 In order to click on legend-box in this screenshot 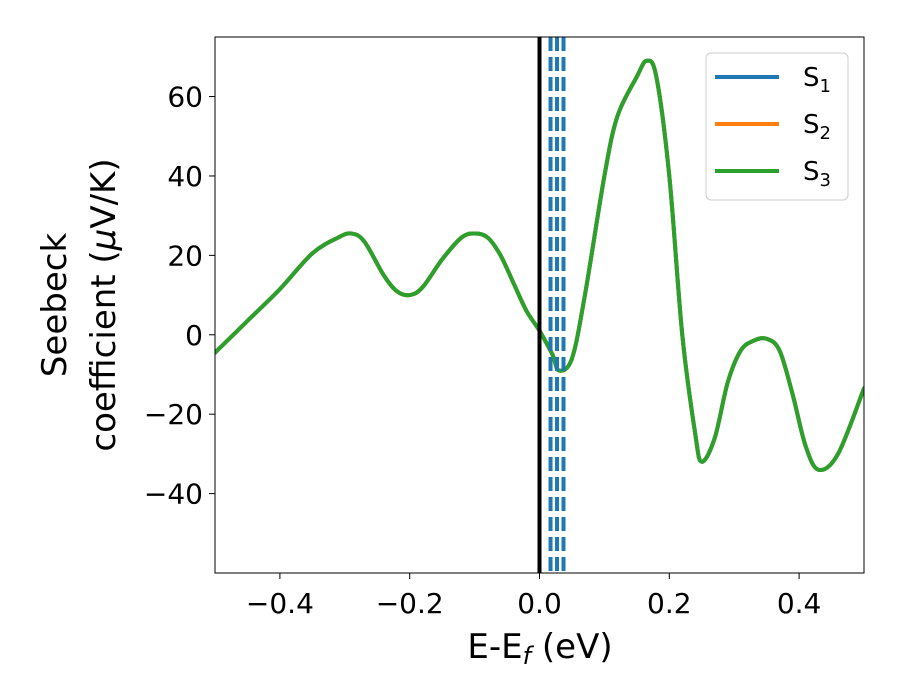, I will do `click(777, 126)`.